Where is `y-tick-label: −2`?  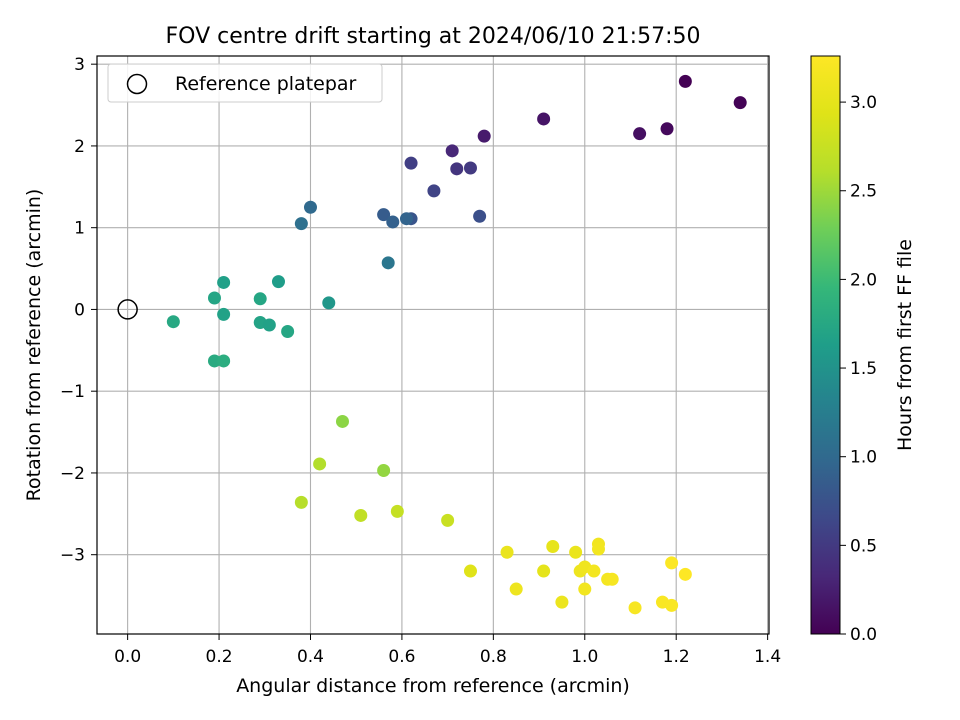 y-tick-label: −2 is located at coordinates (72, 474).